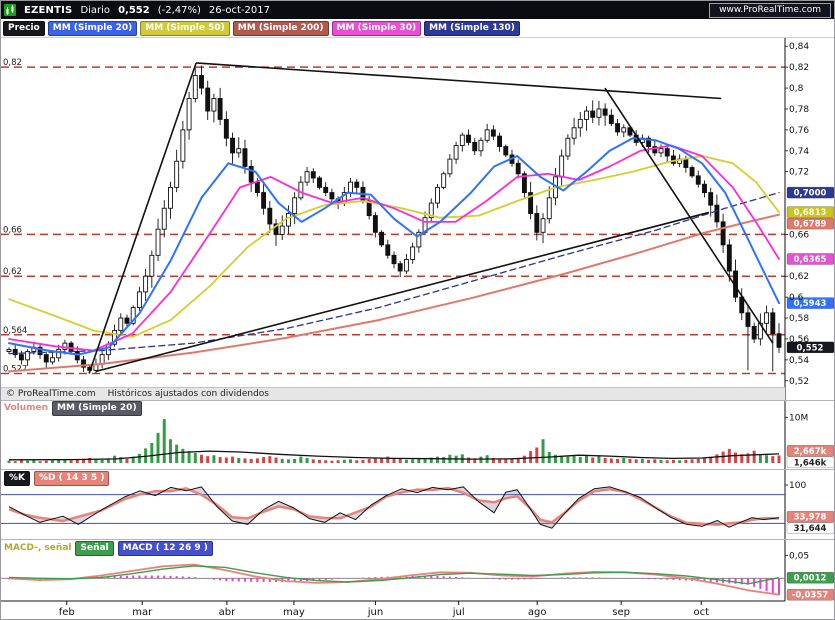  What do you see at coordinates (810, 348) in the screenshot?
I see `svg-text: 0,552` at bounding box center [810, 348].